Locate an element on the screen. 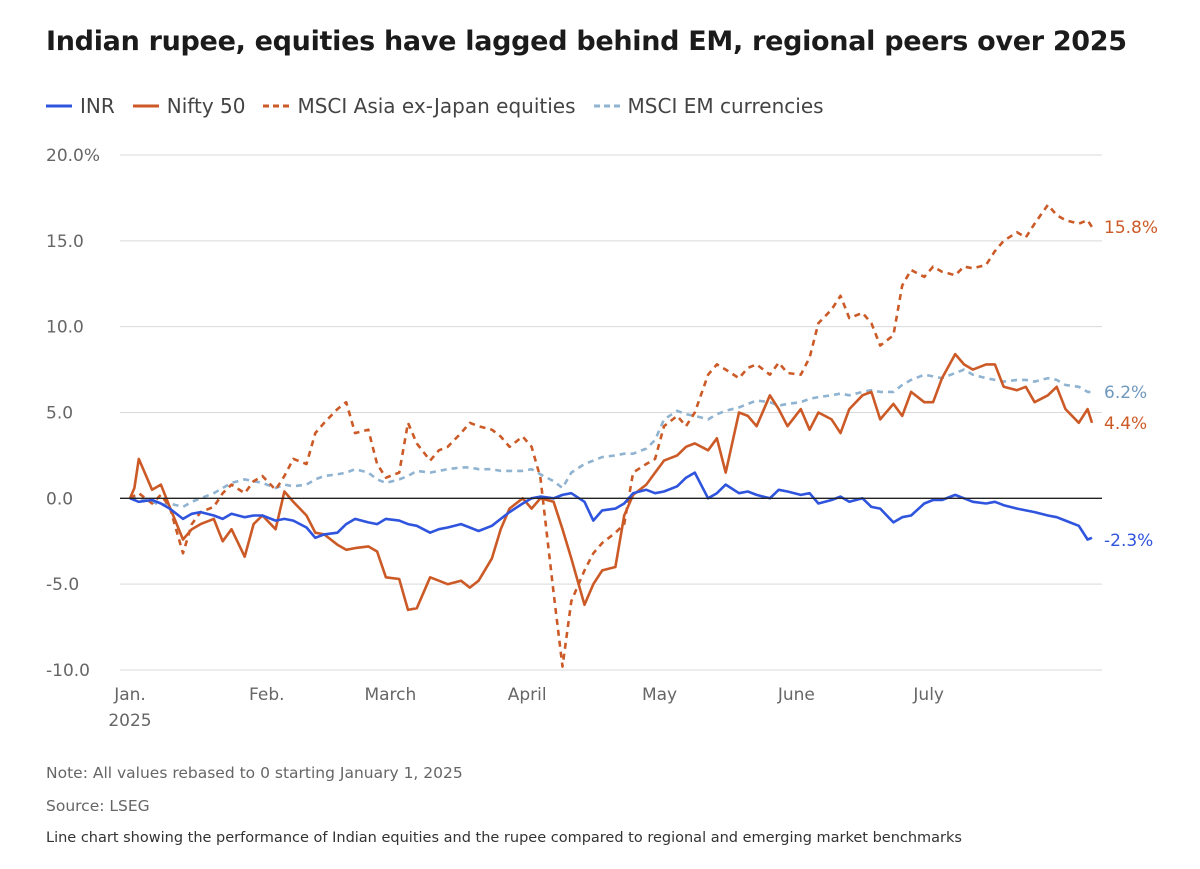  legend-item-nifty: Nifty 50 is located at coordinates (189, 106).